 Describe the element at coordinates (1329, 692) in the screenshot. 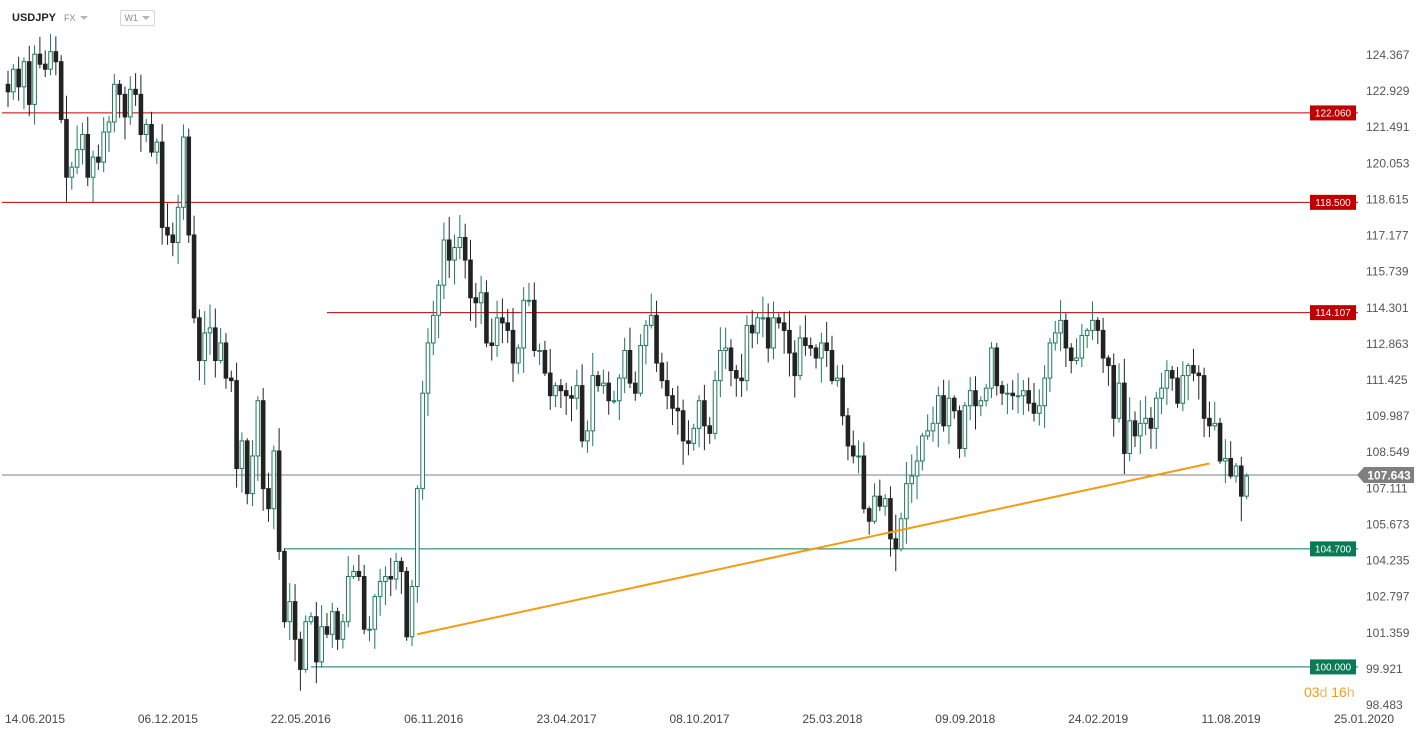

I see `candle-countdown: 03d 16h` at that location.